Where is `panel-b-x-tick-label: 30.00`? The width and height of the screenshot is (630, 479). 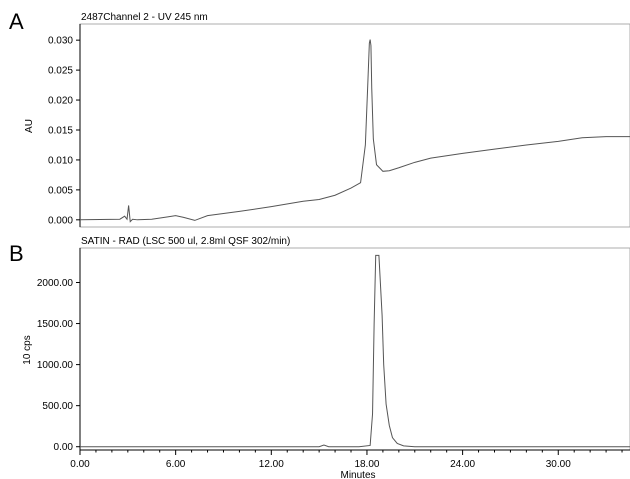
panel-b-x-tick-label: 30.00 is located at coordinates (558, 464).